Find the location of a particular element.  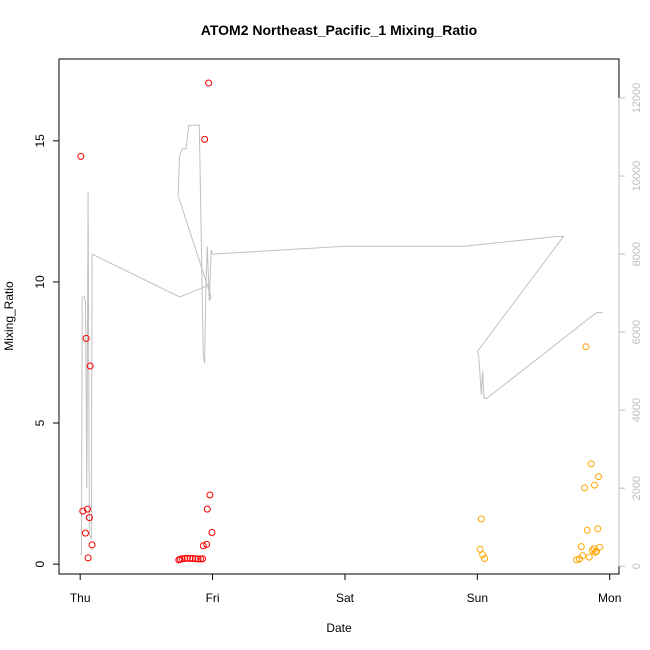

y-tick-label: 0 is located at coordinates (40, 563).